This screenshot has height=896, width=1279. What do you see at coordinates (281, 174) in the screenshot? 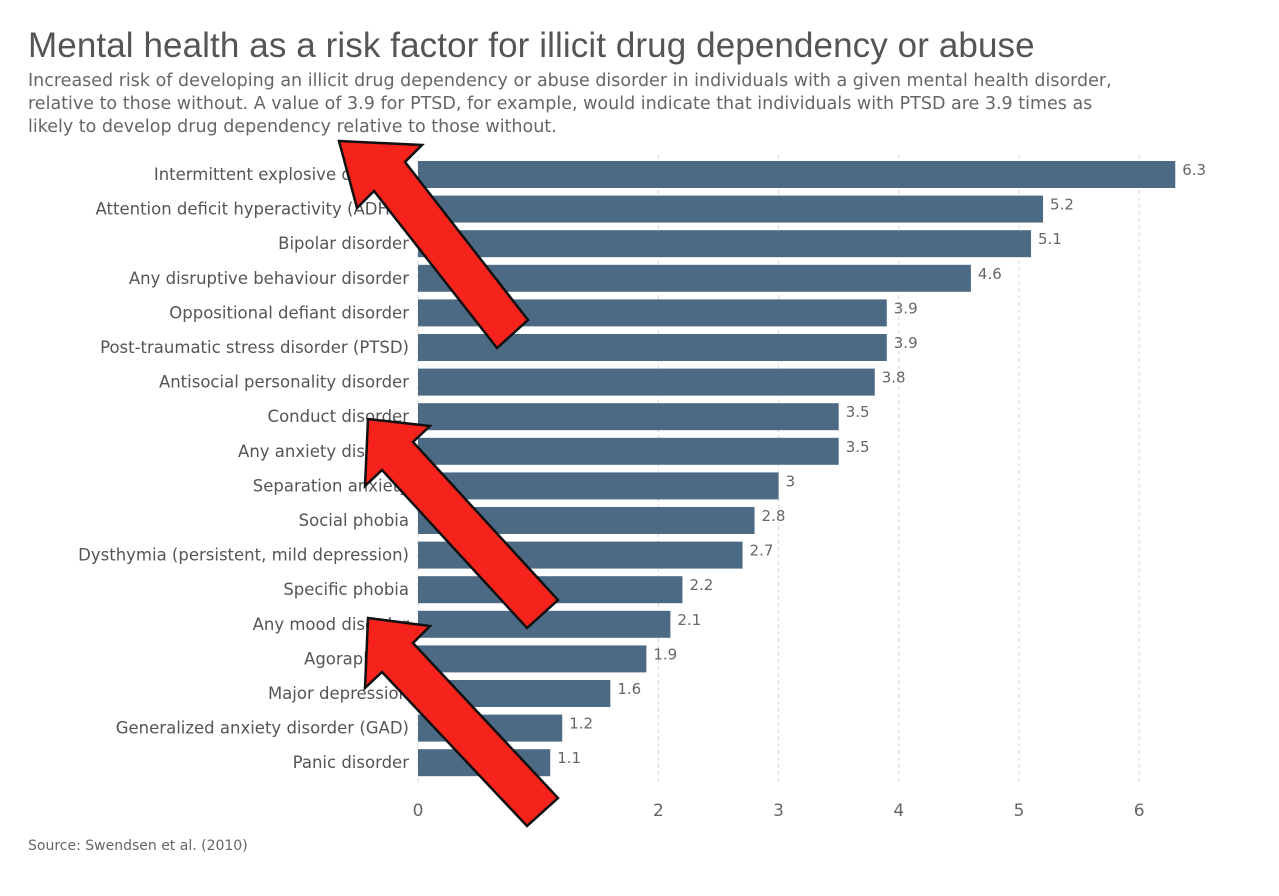
I see `category-label: Intermittent explosive disorder` at bounding box center [281, 174].